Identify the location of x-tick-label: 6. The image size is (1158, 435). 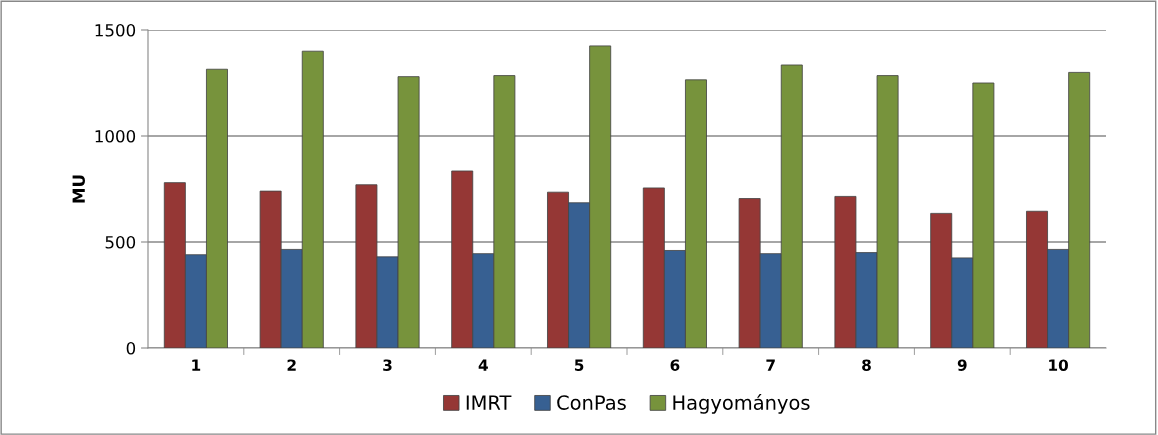
(675, 365).